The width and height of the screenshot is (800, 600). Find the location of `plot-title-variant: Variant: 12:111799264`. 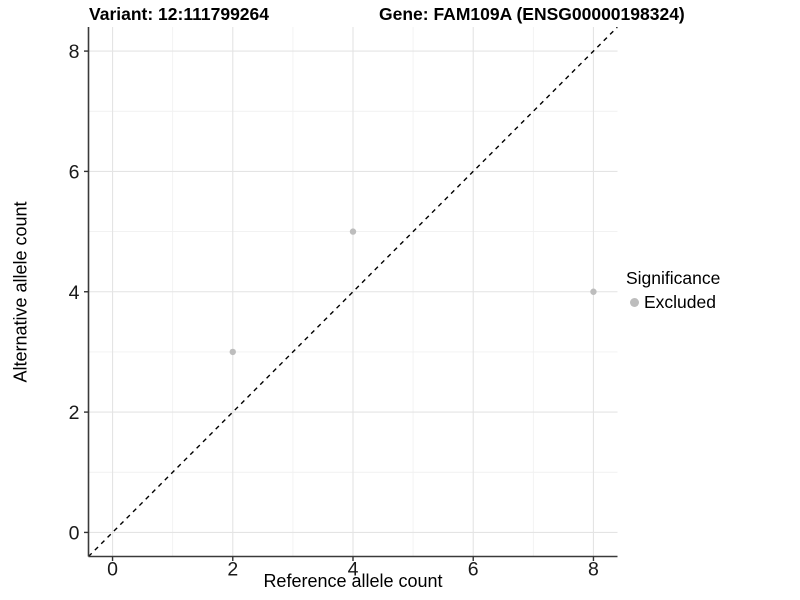

plot-title-variant: Variant: 12:111799264 is located at coordinates (179, 14).